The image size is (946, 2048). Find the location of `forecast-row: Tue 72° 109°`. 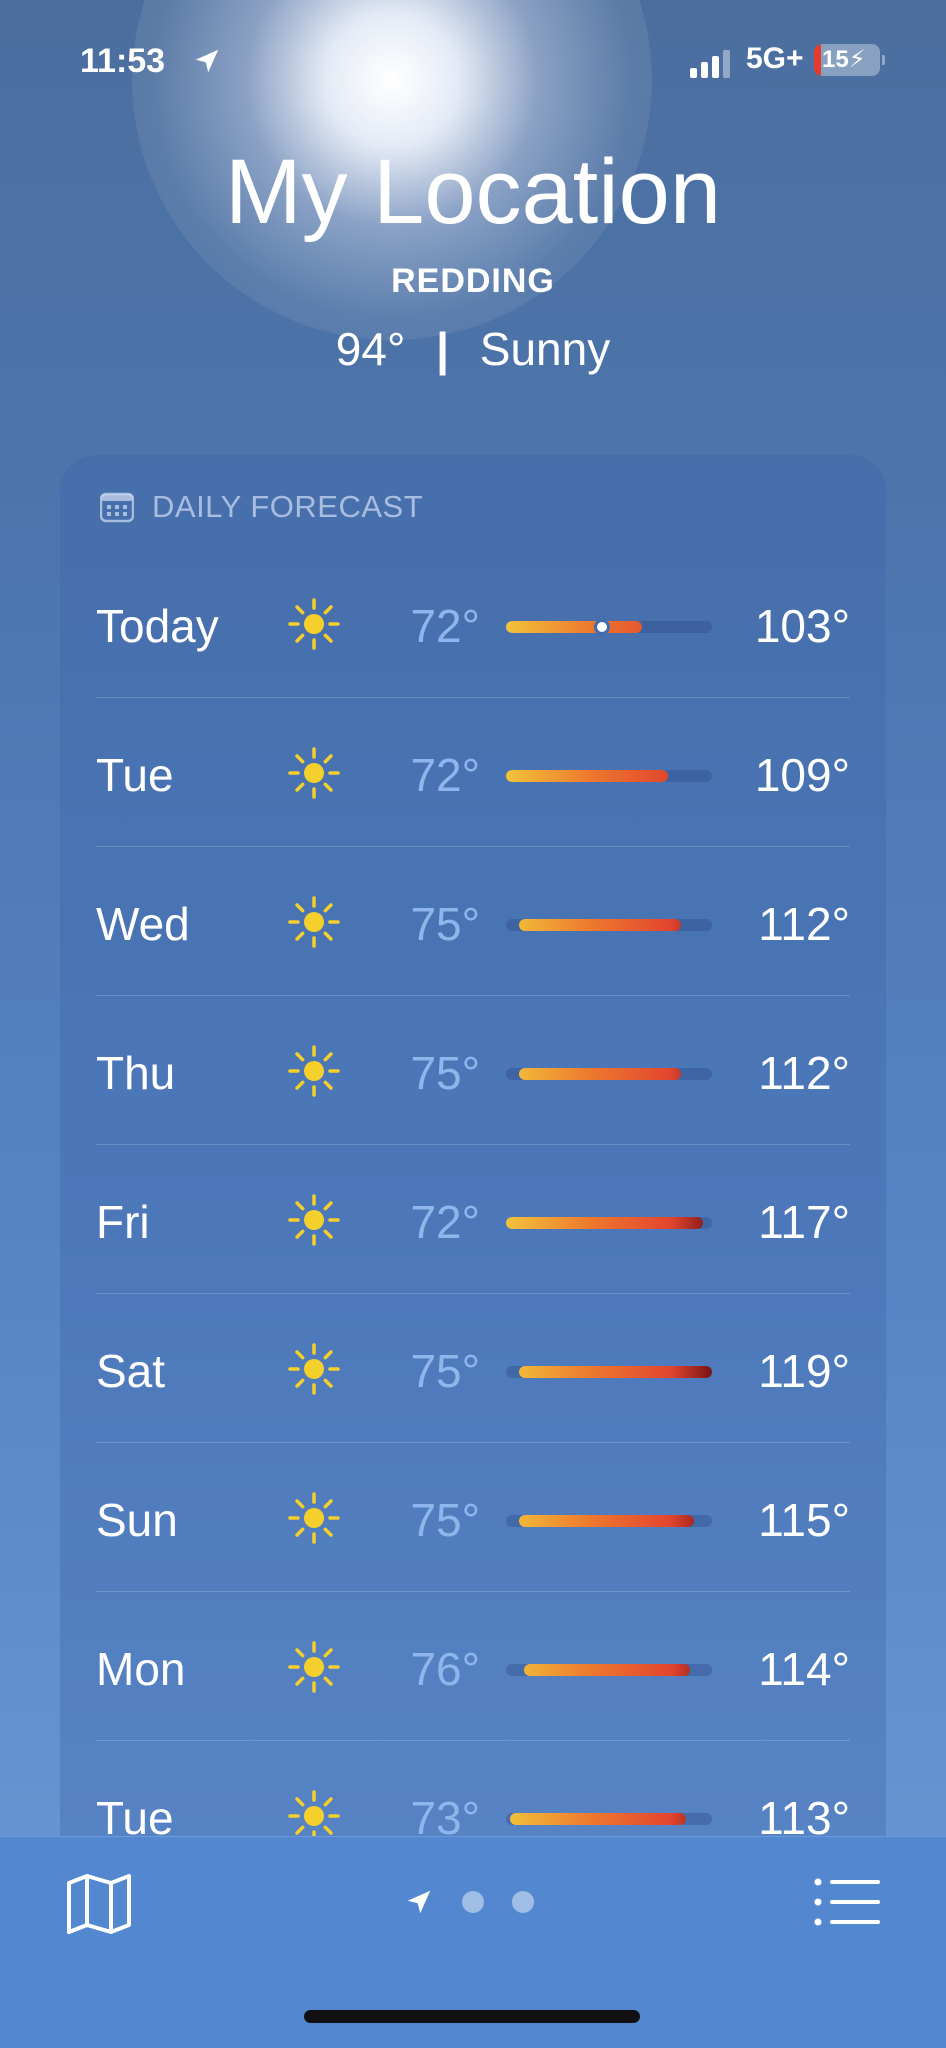

forecast-row: Tue 72° 109° is located at coordinates (473, 772).